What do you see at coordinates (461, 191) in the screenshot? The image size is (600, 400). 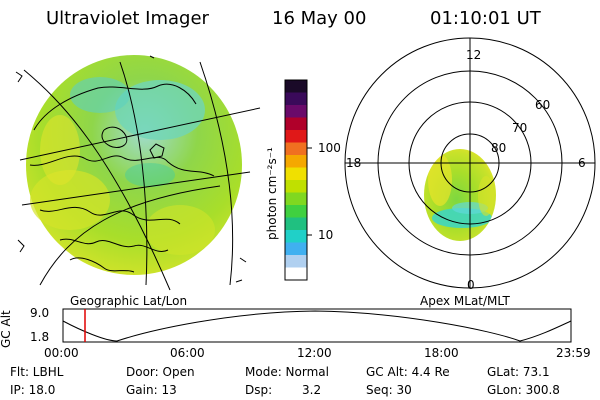 I see `auroral-texture` at bounding box center [461, 191].